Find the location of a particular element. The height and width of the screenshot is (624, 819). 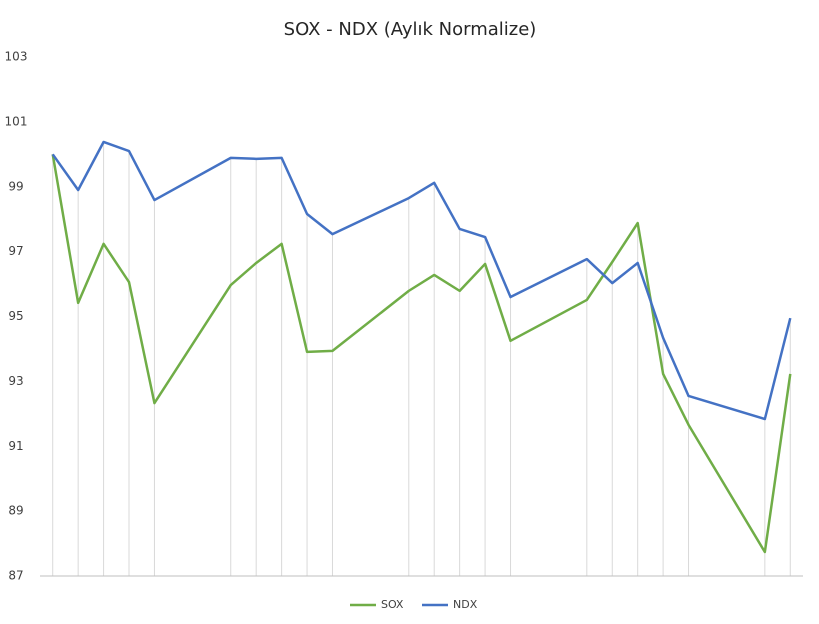

legend-label: SOX is located at coordinates (392, 604).